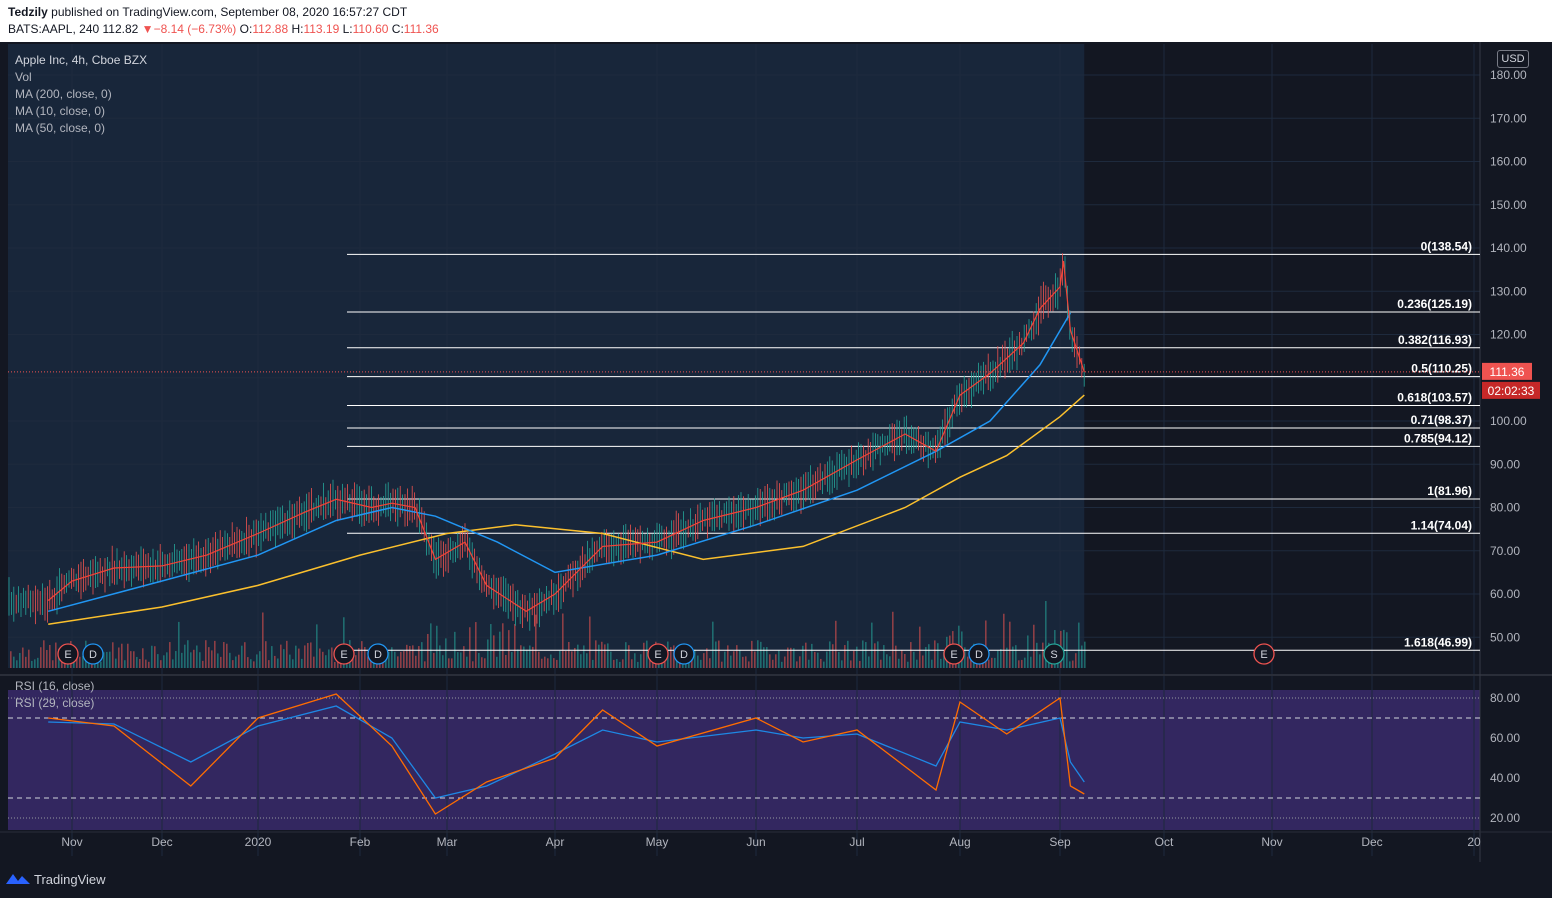 The height and width of the screenshot is (898, 1552). I want to click on legend-ma200: MA (200, close, 0), so click(63, 94).